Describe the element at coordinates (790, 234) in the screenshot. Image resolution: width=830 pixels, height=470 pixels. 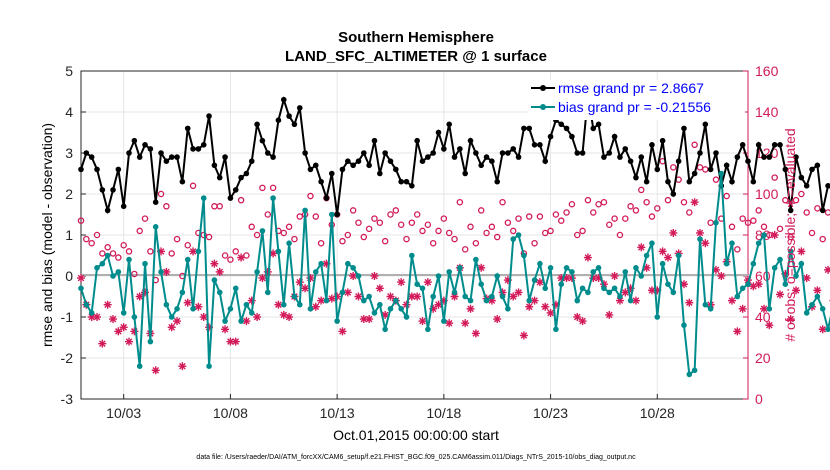
I see `y-axis-label-right: # of obs: o=possible; ∗=evaluated` at that location.